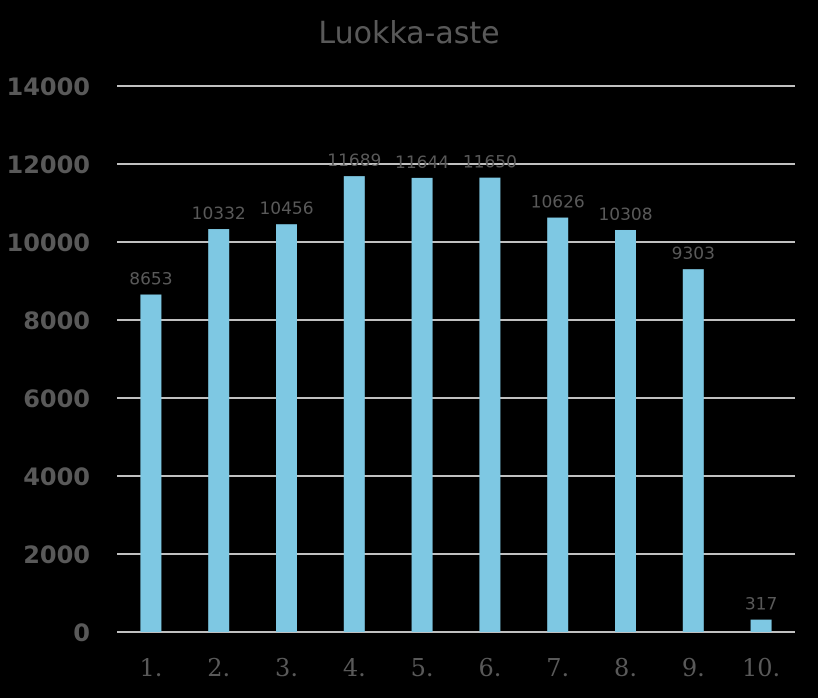 The image size is (818, 698). What do you see at coordinates (558, 203) in the screenshot?
I see `data-label: 10626` at bounding box center [558, 203].